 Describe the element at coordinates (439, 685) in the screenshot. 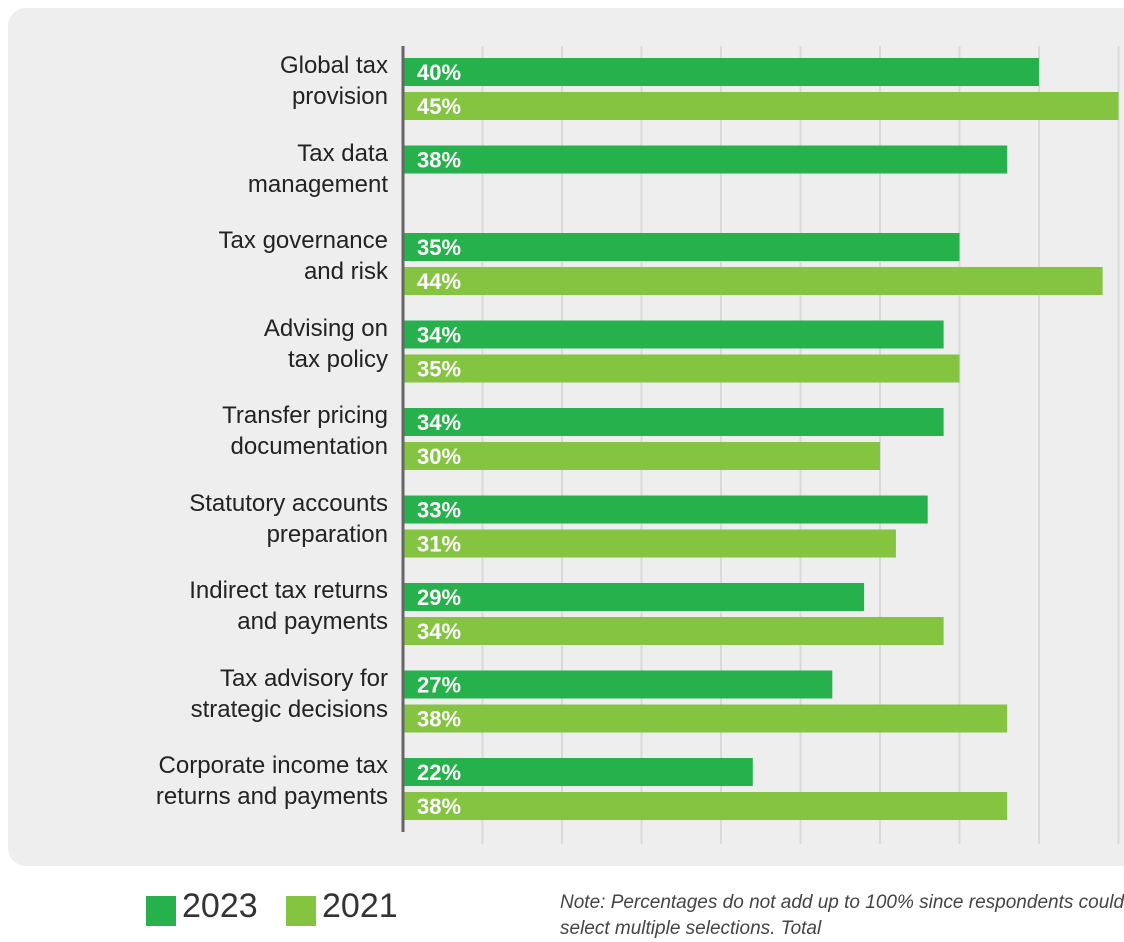

I see `bar-value-label: 27%` at that location.